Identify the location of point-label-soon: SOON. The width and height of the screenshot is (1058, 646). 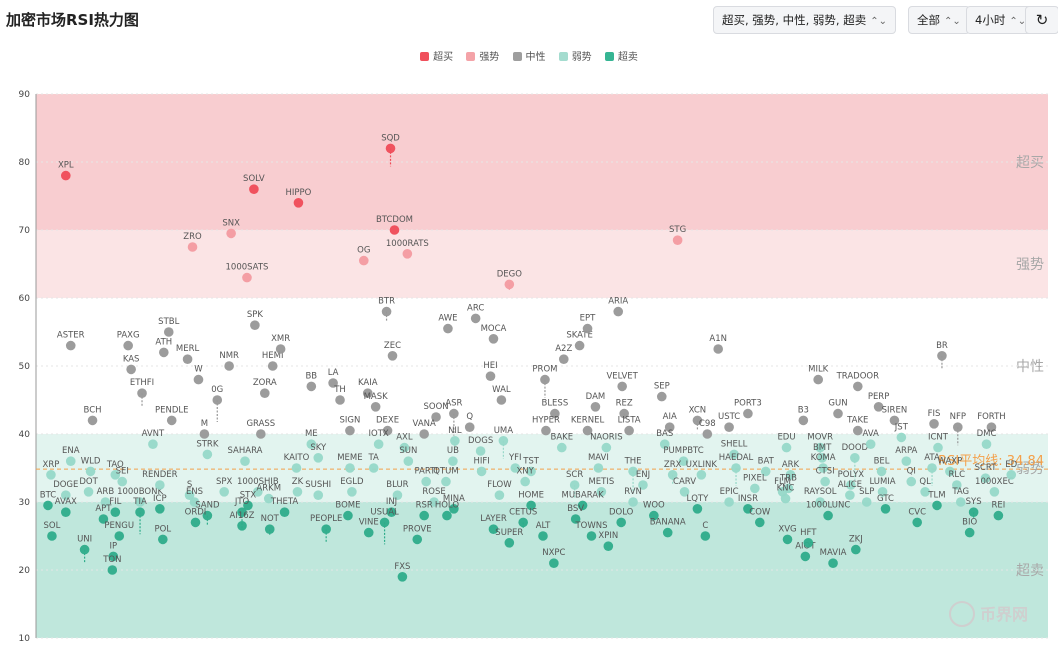
(435, 407).